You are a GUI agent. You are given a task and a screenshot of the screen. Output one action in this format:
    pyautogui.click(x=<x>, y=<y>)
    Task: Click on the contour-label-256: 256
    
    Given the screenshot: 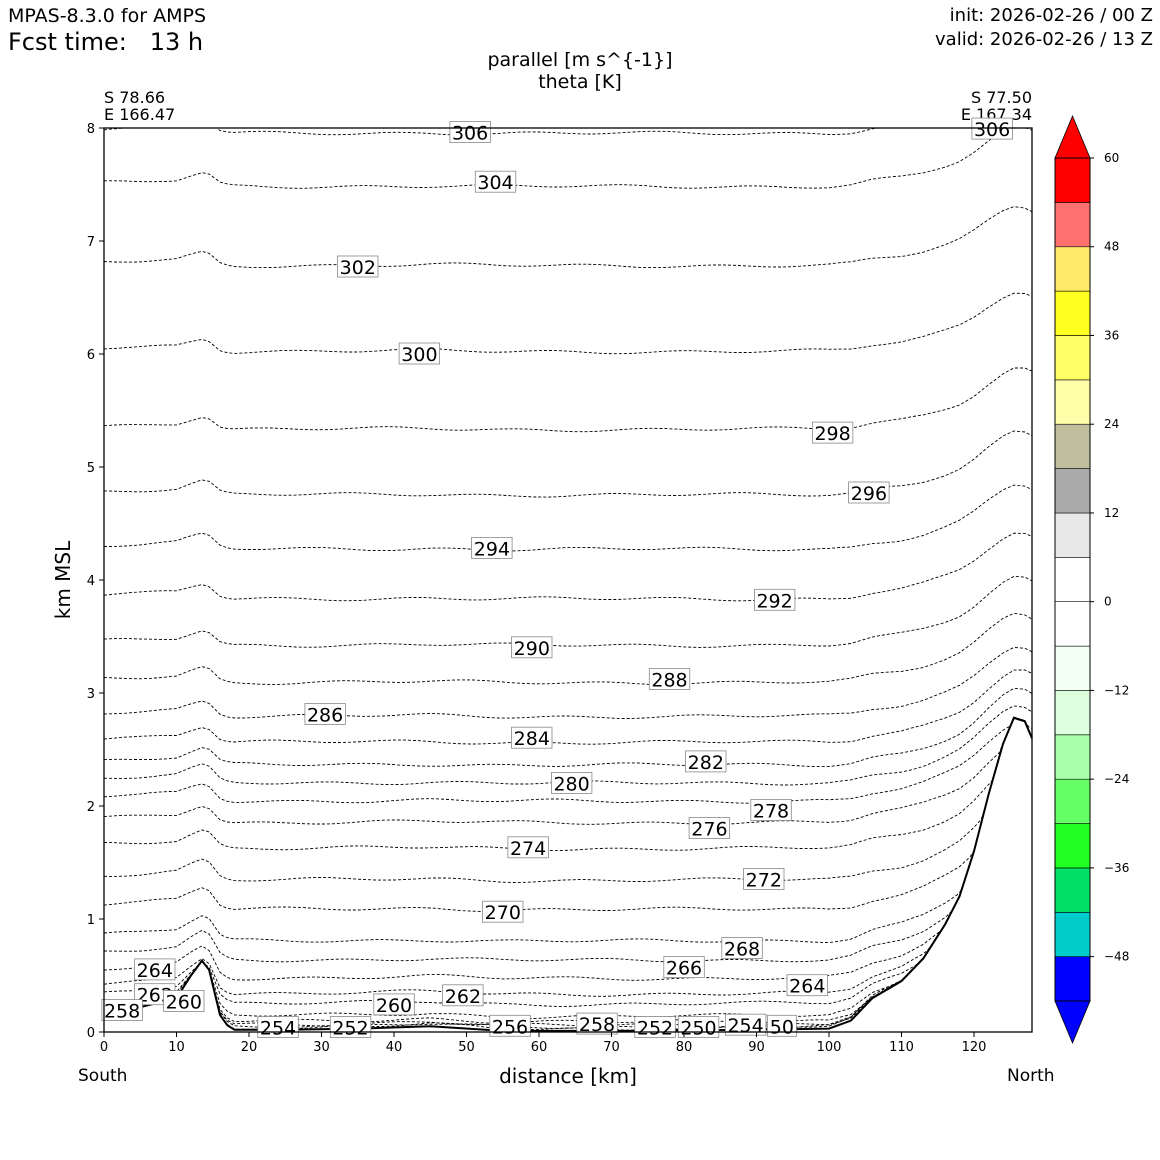 What is the action you would take?
    pyautogui.click(x=510, y=1026)
    